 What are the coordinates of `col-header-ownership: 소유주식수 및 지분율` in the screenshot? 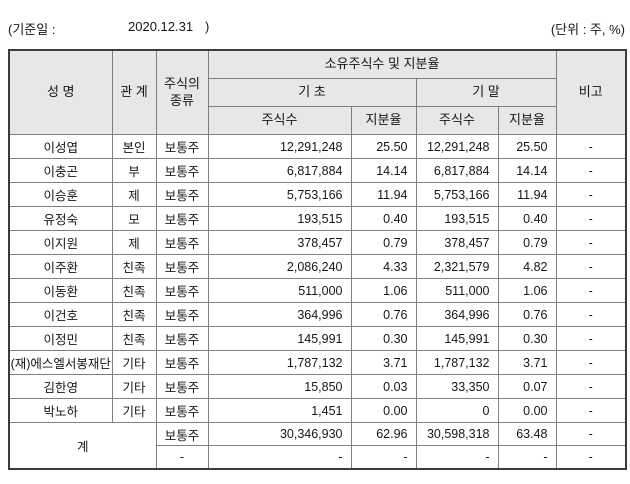 It's located at (382, 64).